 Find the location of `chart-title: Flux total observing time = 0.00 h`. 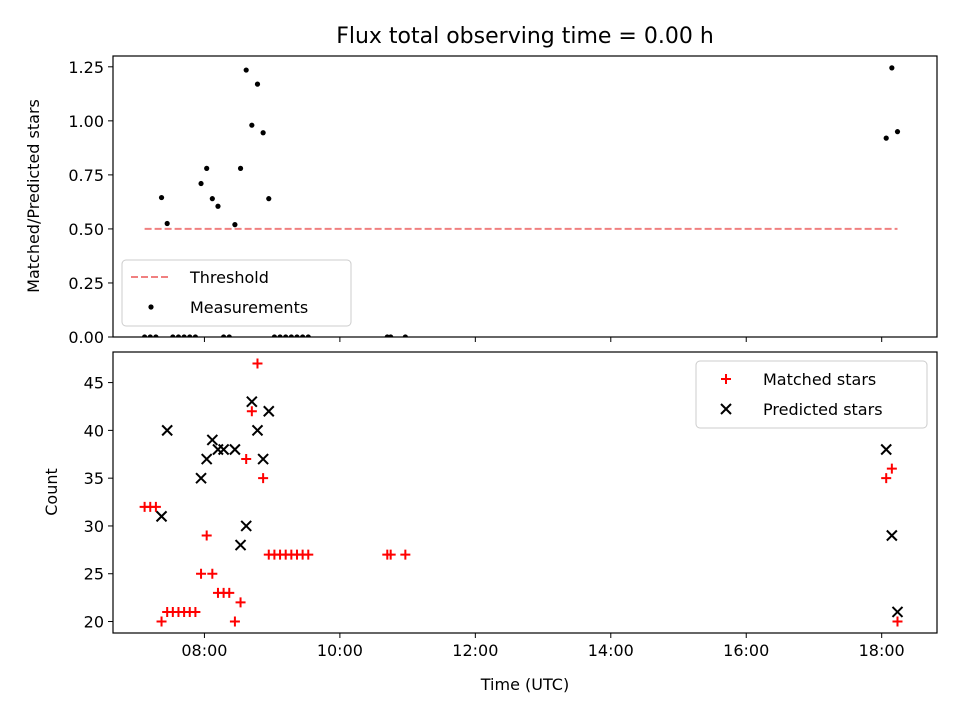

chart-title: Flux total observing time = 0.00 h is located at coordinates (525, 36).